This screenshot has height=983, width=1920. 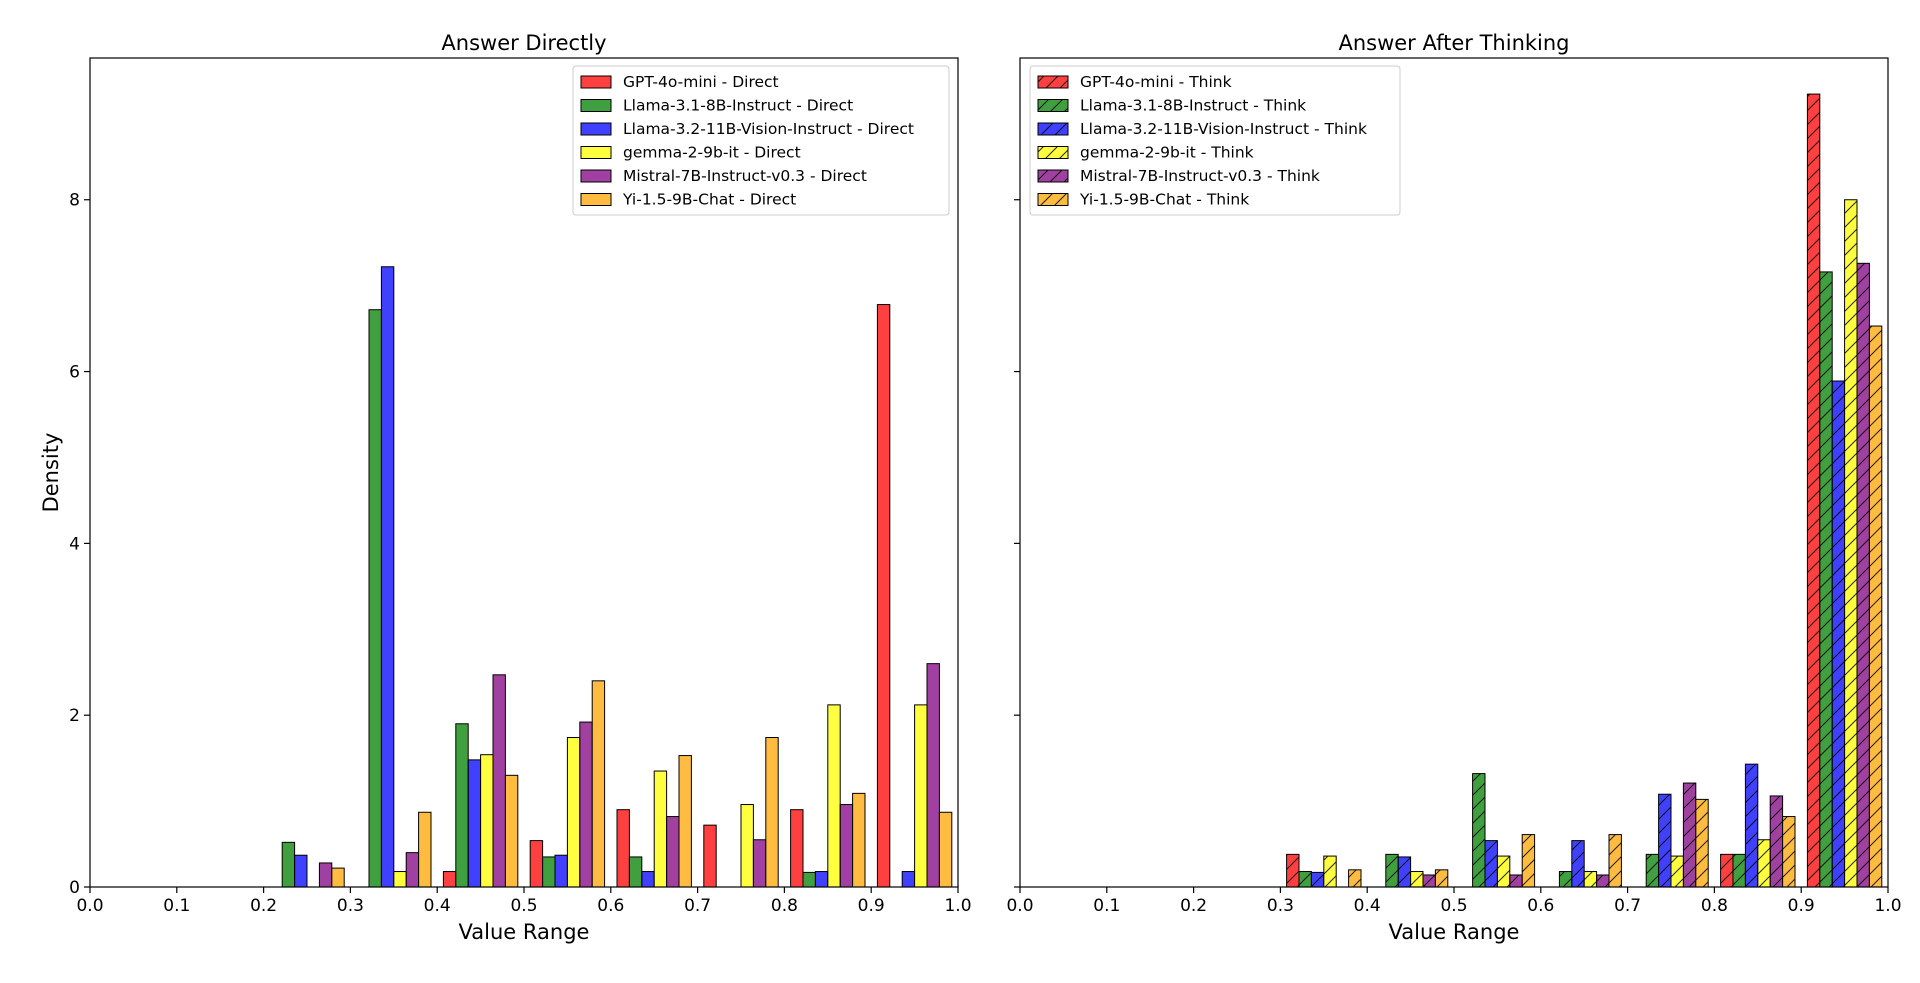 I want to click on x-tick-label: 0.0, so click(x=89, y=906).